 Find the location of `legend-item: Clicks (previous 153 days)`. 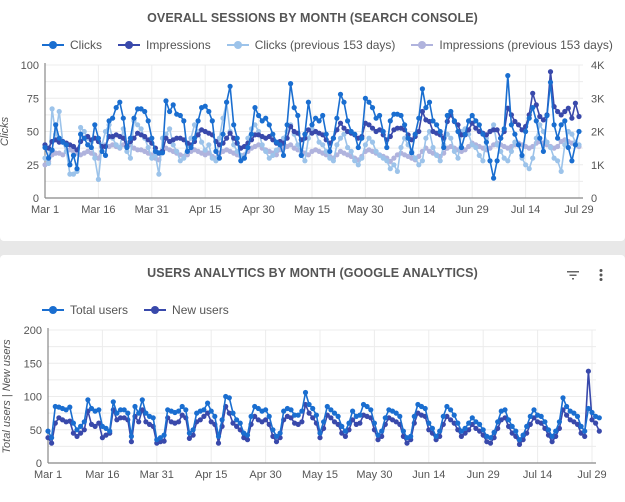

legend-item: Clicks (previous 153 days) is located at coordinates (310, 45).